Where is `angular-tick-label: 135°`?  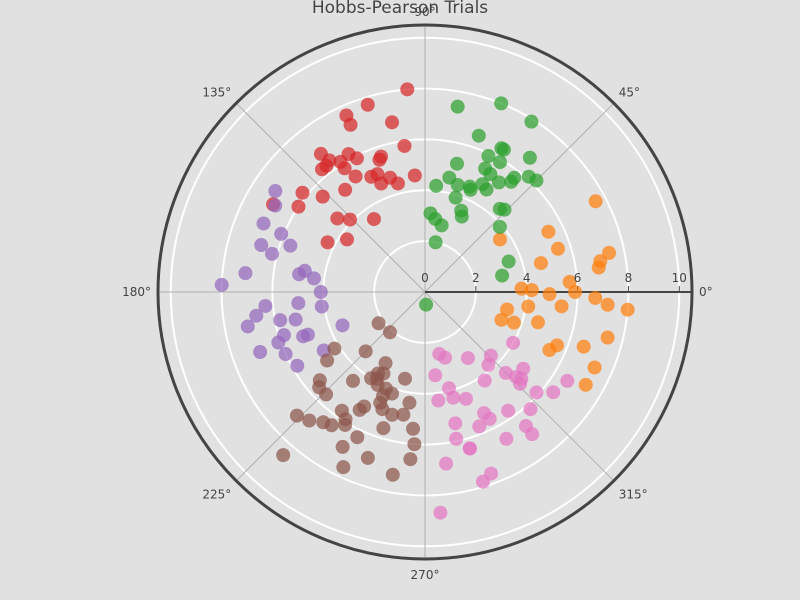 angular-tick-label: 135° is located at coordinates (216, 92).